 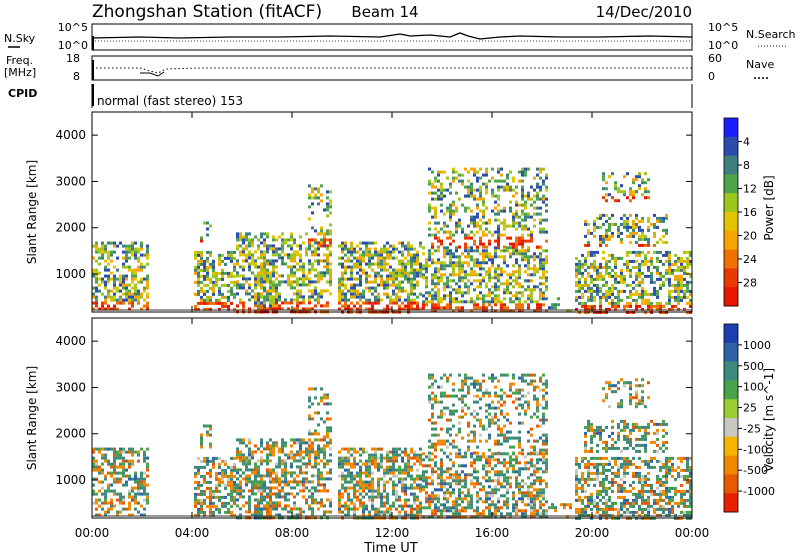 I want to click on power-colorbar-label-6: 28, so click(x=750, y=283).